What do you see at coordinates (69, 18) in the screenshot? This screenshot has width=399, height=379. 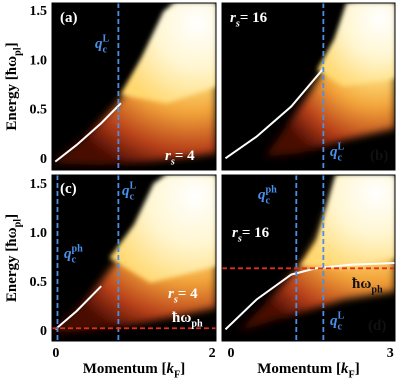 I see `annotation: (a)` at bounding box center [69, 18].